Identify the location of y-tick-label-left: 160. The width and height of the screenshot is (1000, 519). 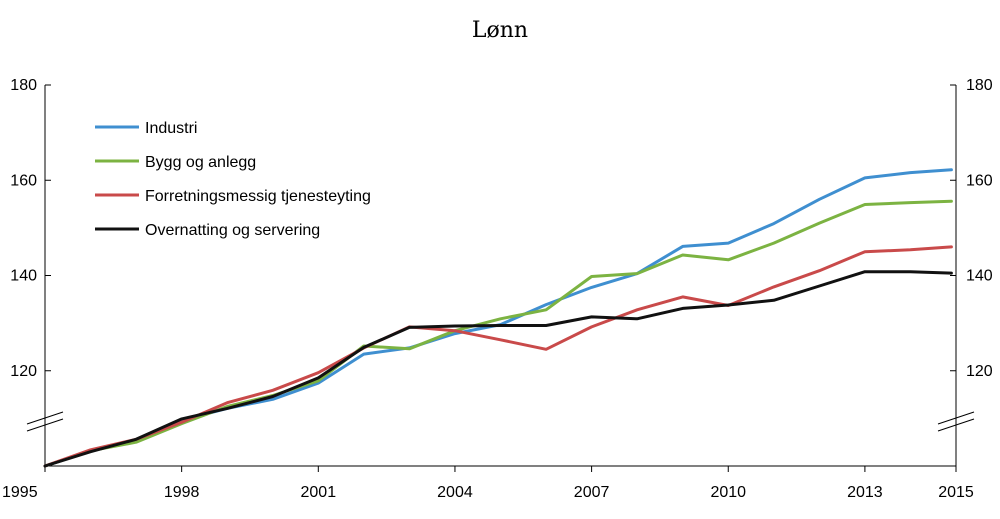
(23, 180).